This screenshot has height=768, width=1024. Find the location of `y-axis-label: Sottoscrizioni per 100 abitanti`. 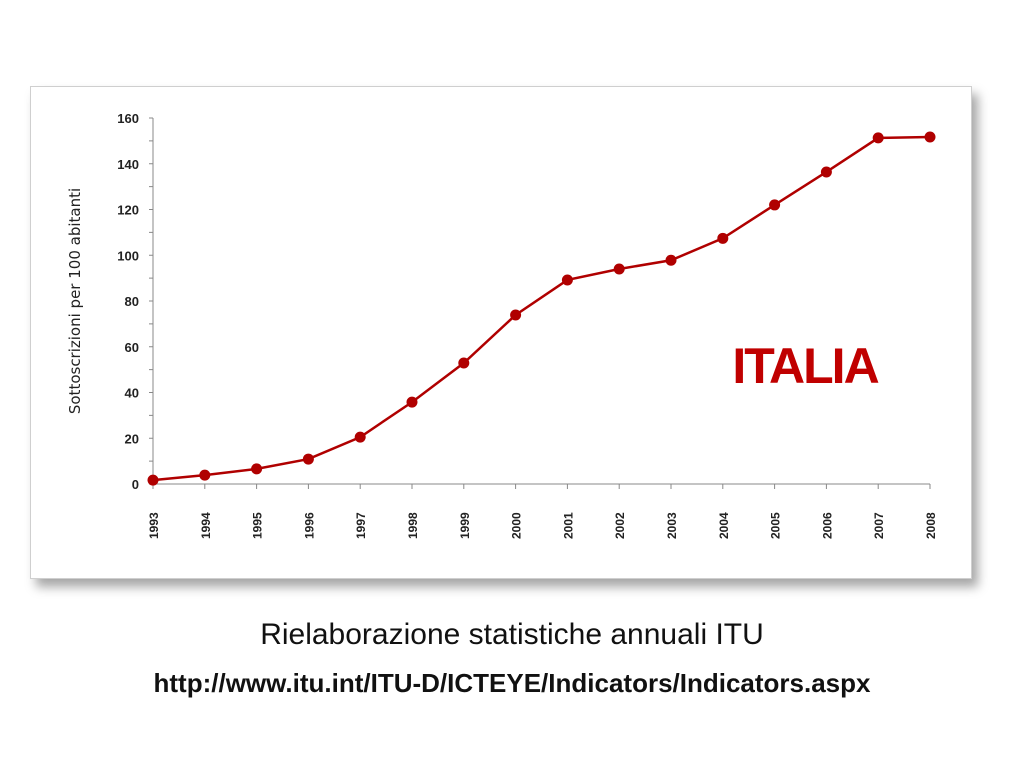

y-axis-label: Sottoscrizioni per 100 abitanti is located at coordinates (75, 301).